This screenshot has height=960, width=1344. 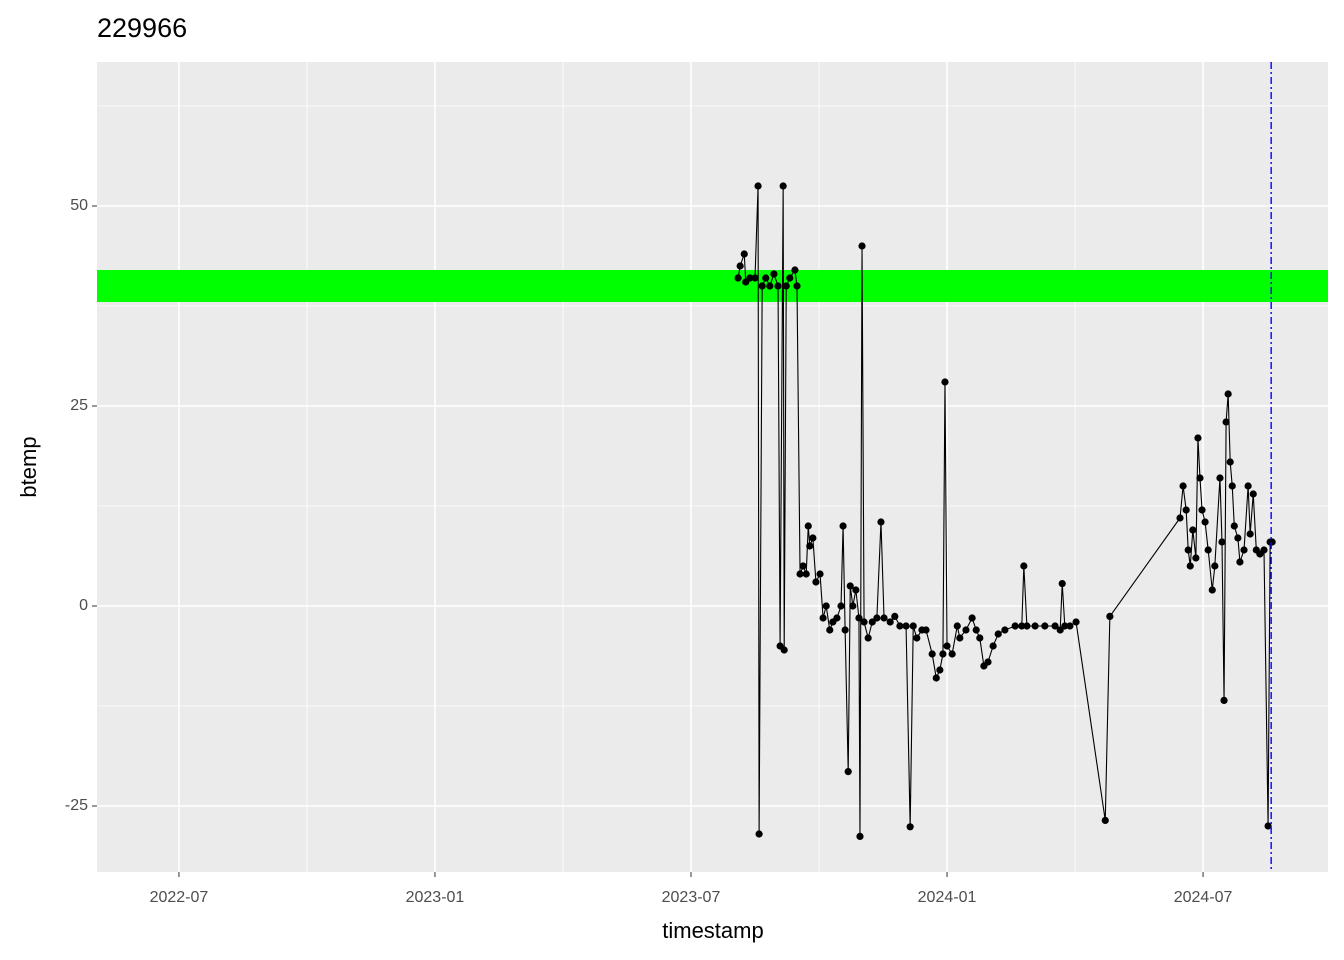 What do you see at coordinates (142, 28) in the screenshot?
I see `chart-title: 229966` at bounding box center [142, 28].